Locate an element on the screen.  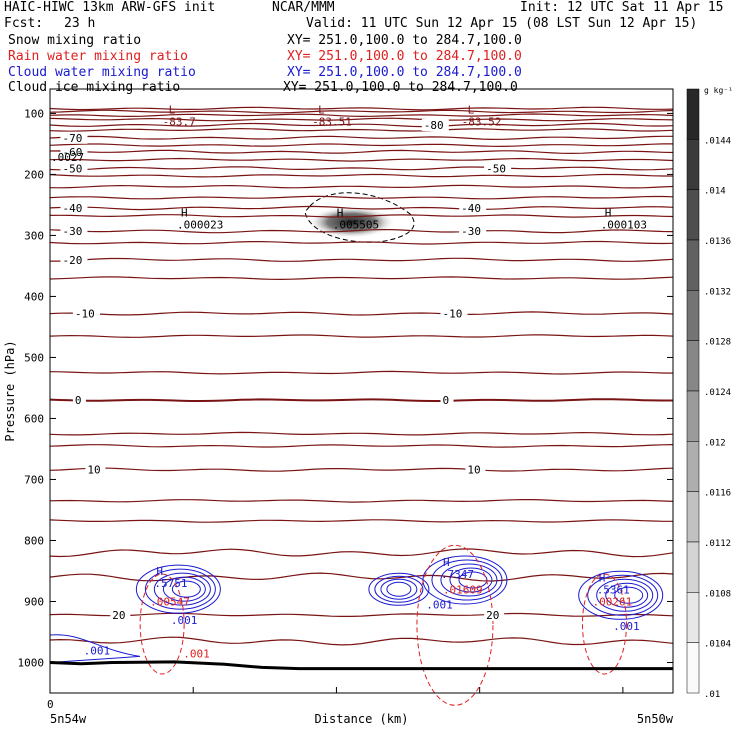
isotherm-label: -20 is located at coordinates (72, 260).